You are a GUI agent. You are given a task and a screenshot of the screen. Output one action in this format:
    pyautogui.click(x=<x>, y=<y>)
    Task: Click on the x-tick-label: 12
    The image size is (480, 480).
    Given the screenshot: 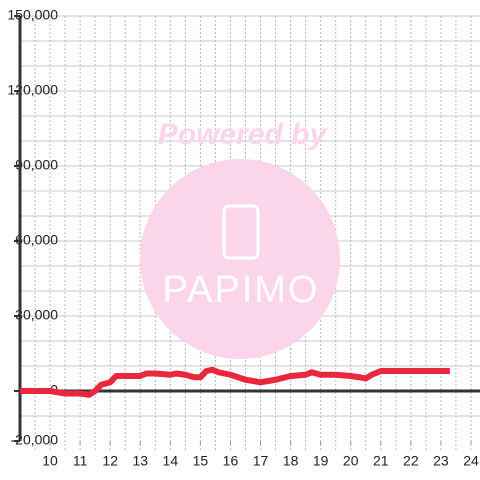 What is the action you would take?
    pyautogui.click(x=110, y=461)
    